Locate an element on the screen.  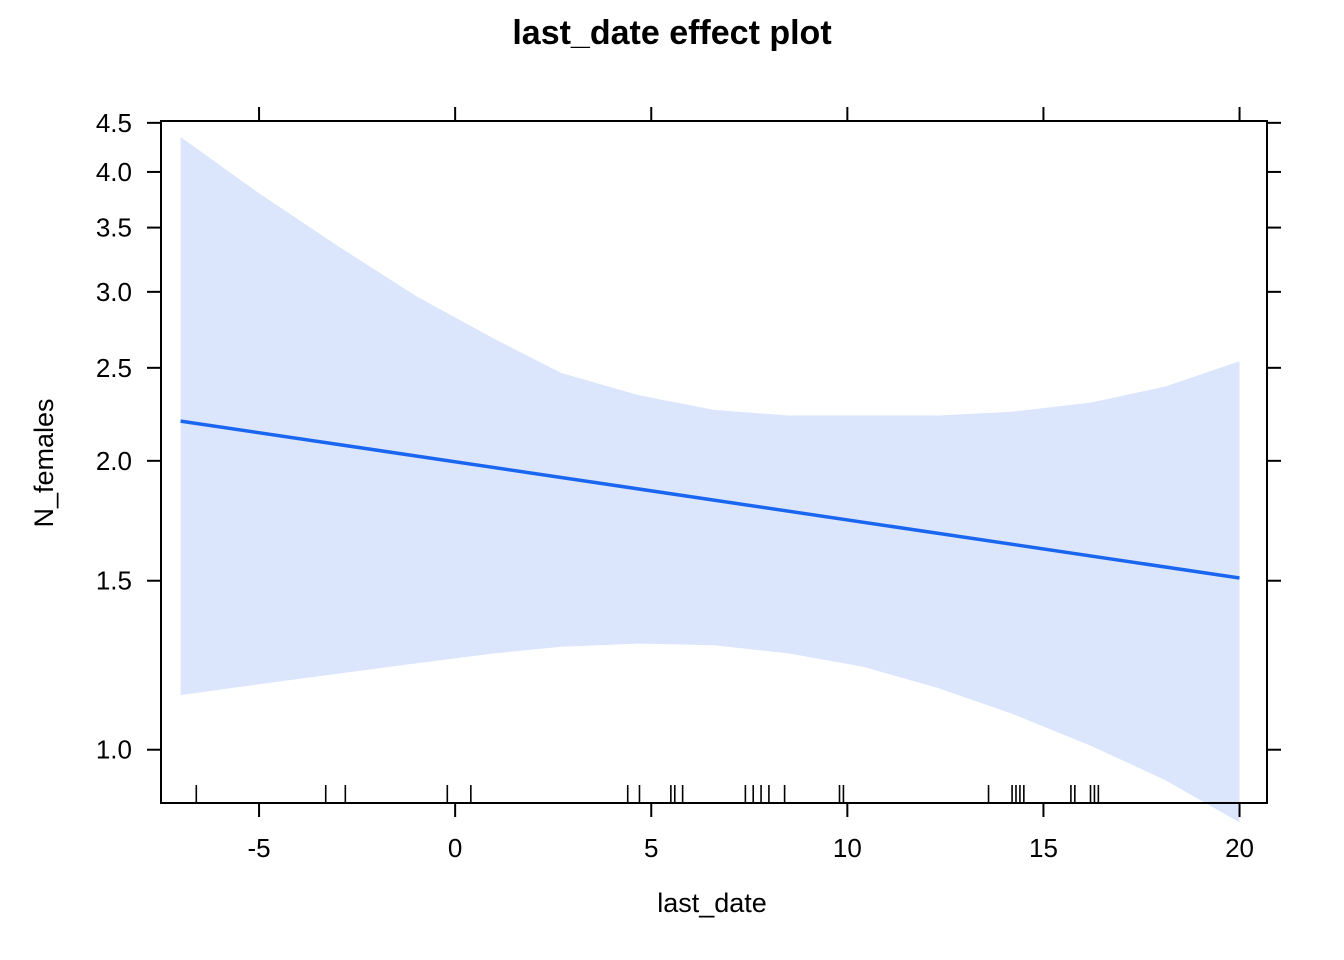
y-tick-label: 1.5 is located at coordinates (114, 581).